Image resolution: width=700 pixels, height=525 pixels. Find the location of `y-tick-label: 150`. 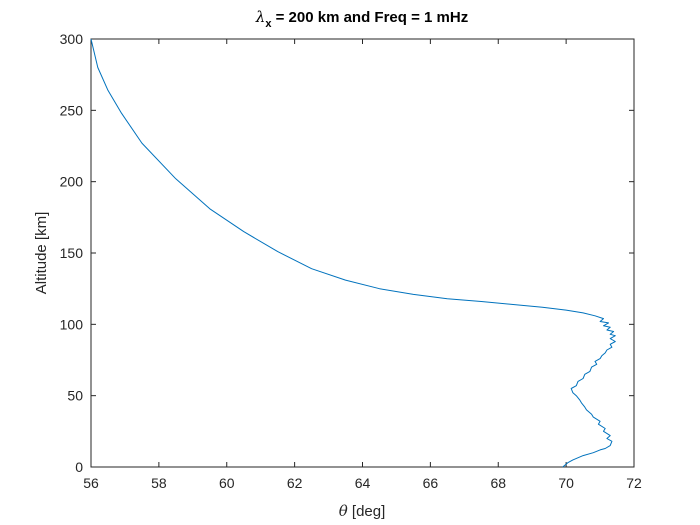

y-tick-label: 150 is located at coordinates (72, 253).